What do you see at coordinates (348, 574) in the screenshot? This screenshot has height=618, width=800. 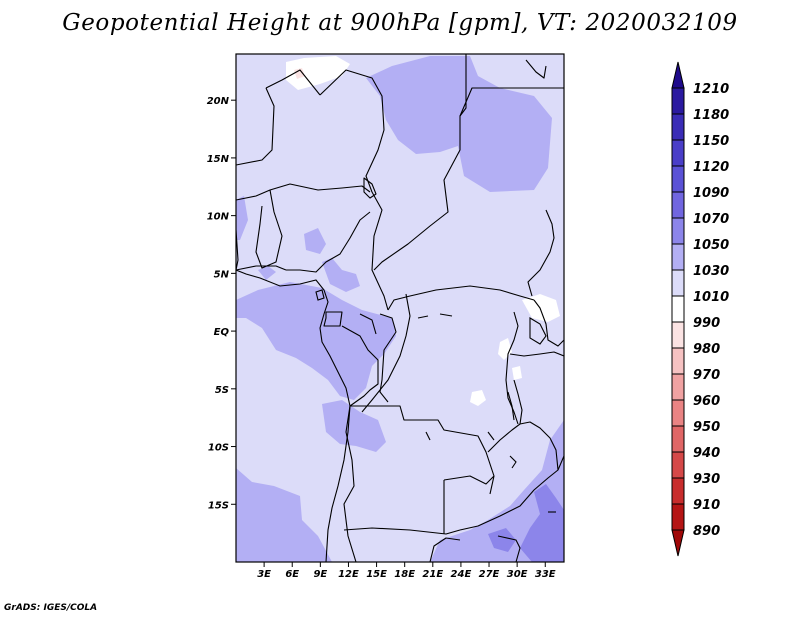 I see `x-tick-label: 12E` at bounding box center [348, 574].